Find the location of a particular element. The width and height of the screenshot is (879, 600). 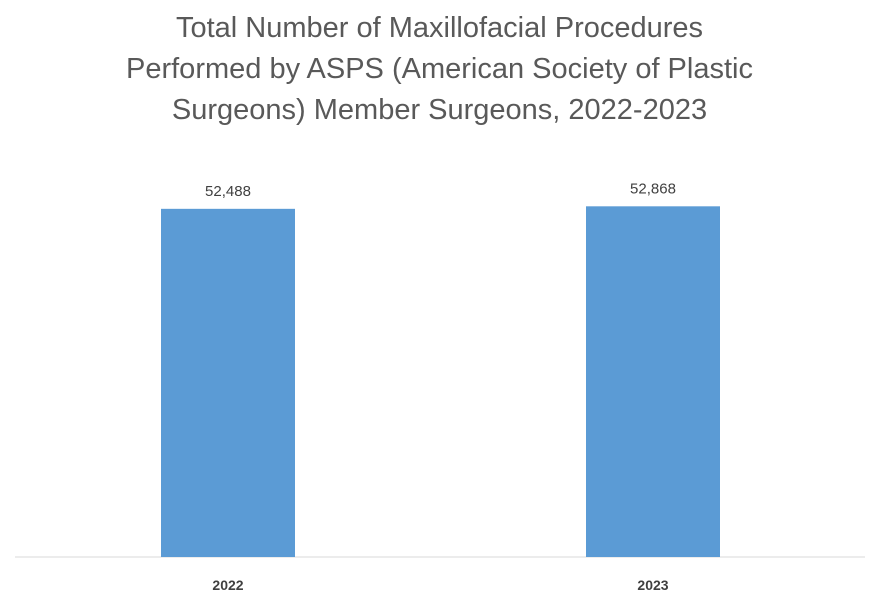

chart-title-line: Total Number of Maxillofacial Procedures is located at coordinates (439, 28).